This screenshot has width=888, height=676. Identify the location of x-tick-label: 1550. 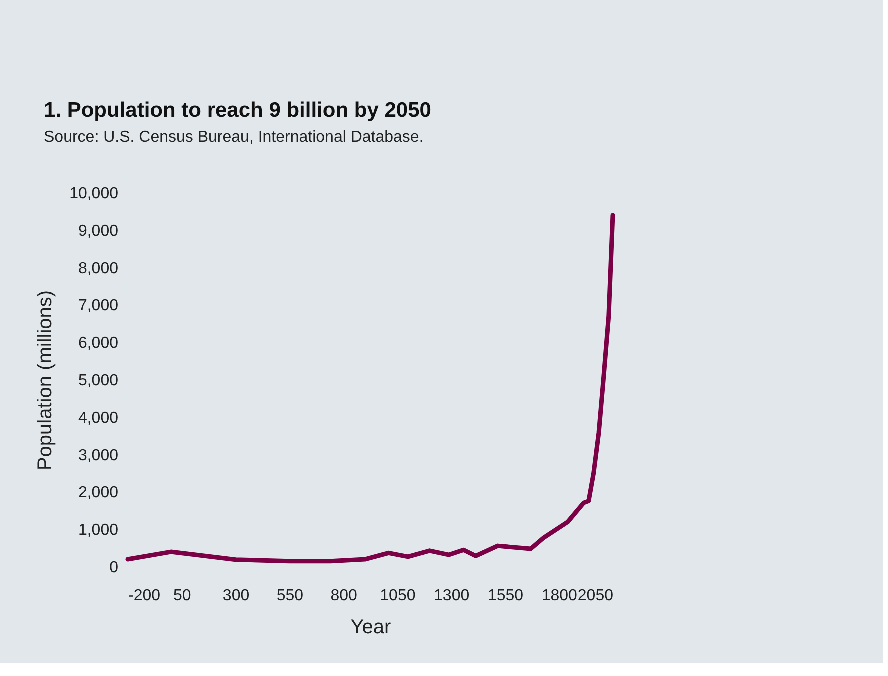
(506, 596).